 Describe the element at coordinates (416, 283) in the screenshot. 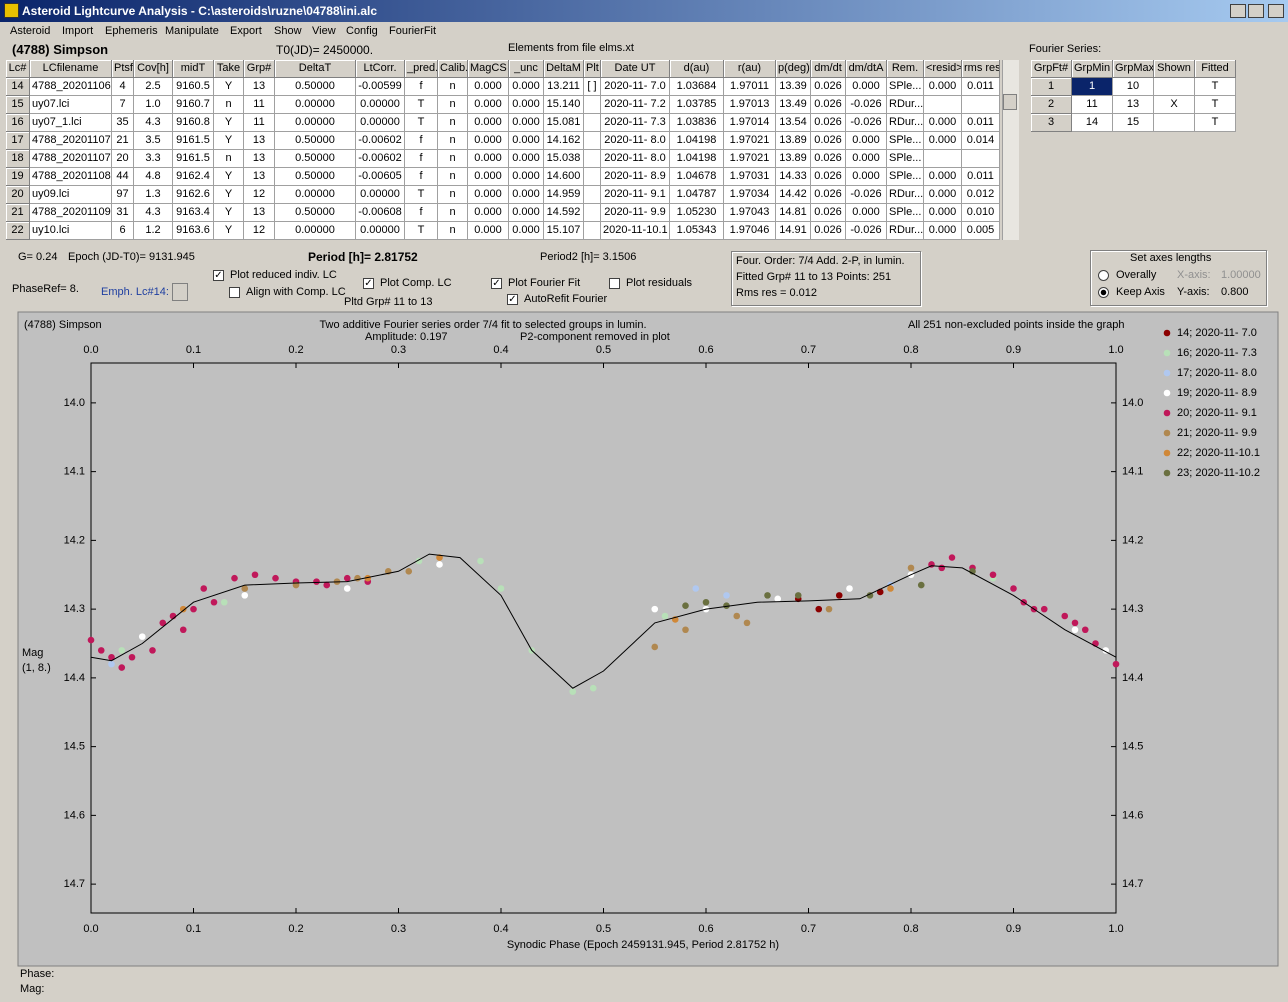

I see `checkbox-label: Plot Comp. LC` at that location.